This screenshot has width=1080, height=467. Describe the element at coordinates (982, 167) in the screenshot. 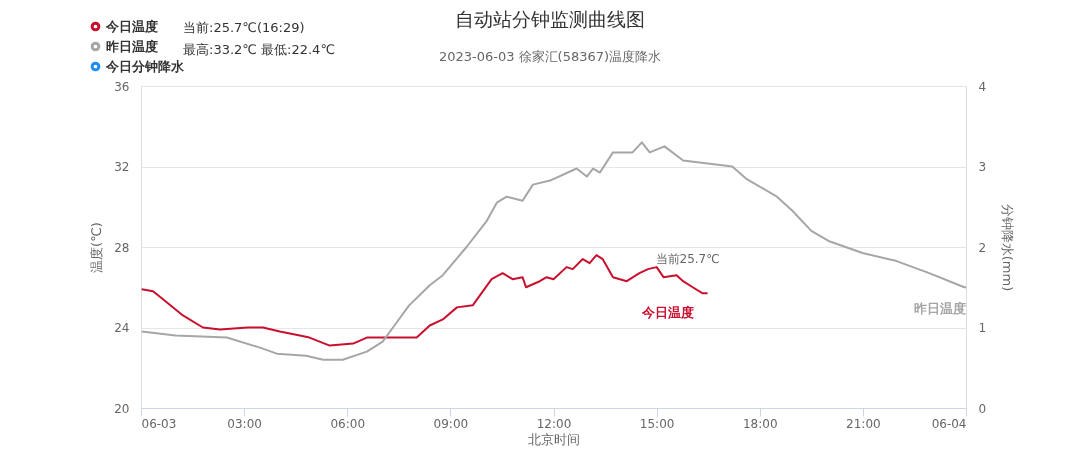

I see `y2-tick-label: 3` at that location.